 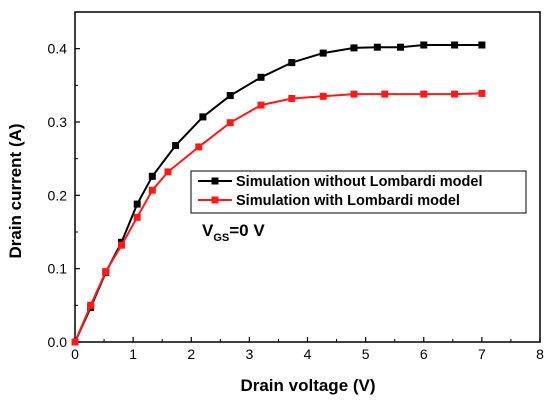 I want to click on vgs-annotation-sub: GS, so click(x=221, y=238).